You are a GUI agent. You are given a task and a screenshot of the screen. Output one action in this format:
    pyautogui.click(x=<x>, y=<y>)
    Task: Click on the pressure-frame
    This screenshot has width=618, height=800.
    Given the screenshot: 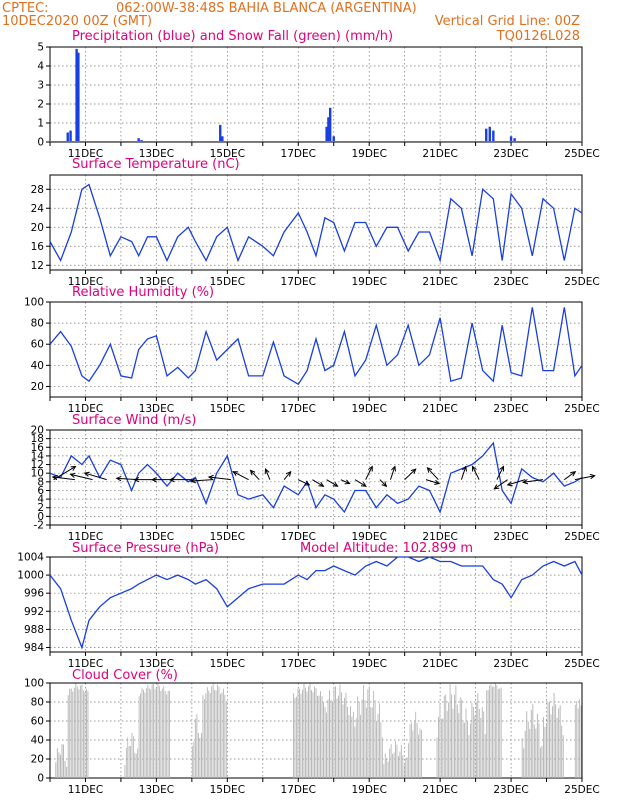 What is the action you would take?
    pyautogui.click(x=316, y=604)
    